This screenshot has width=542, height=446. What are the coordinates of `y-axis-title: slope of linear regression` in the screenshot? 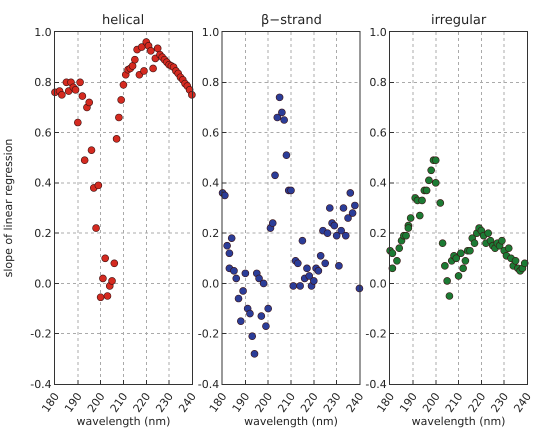 It's located at (8, 208).